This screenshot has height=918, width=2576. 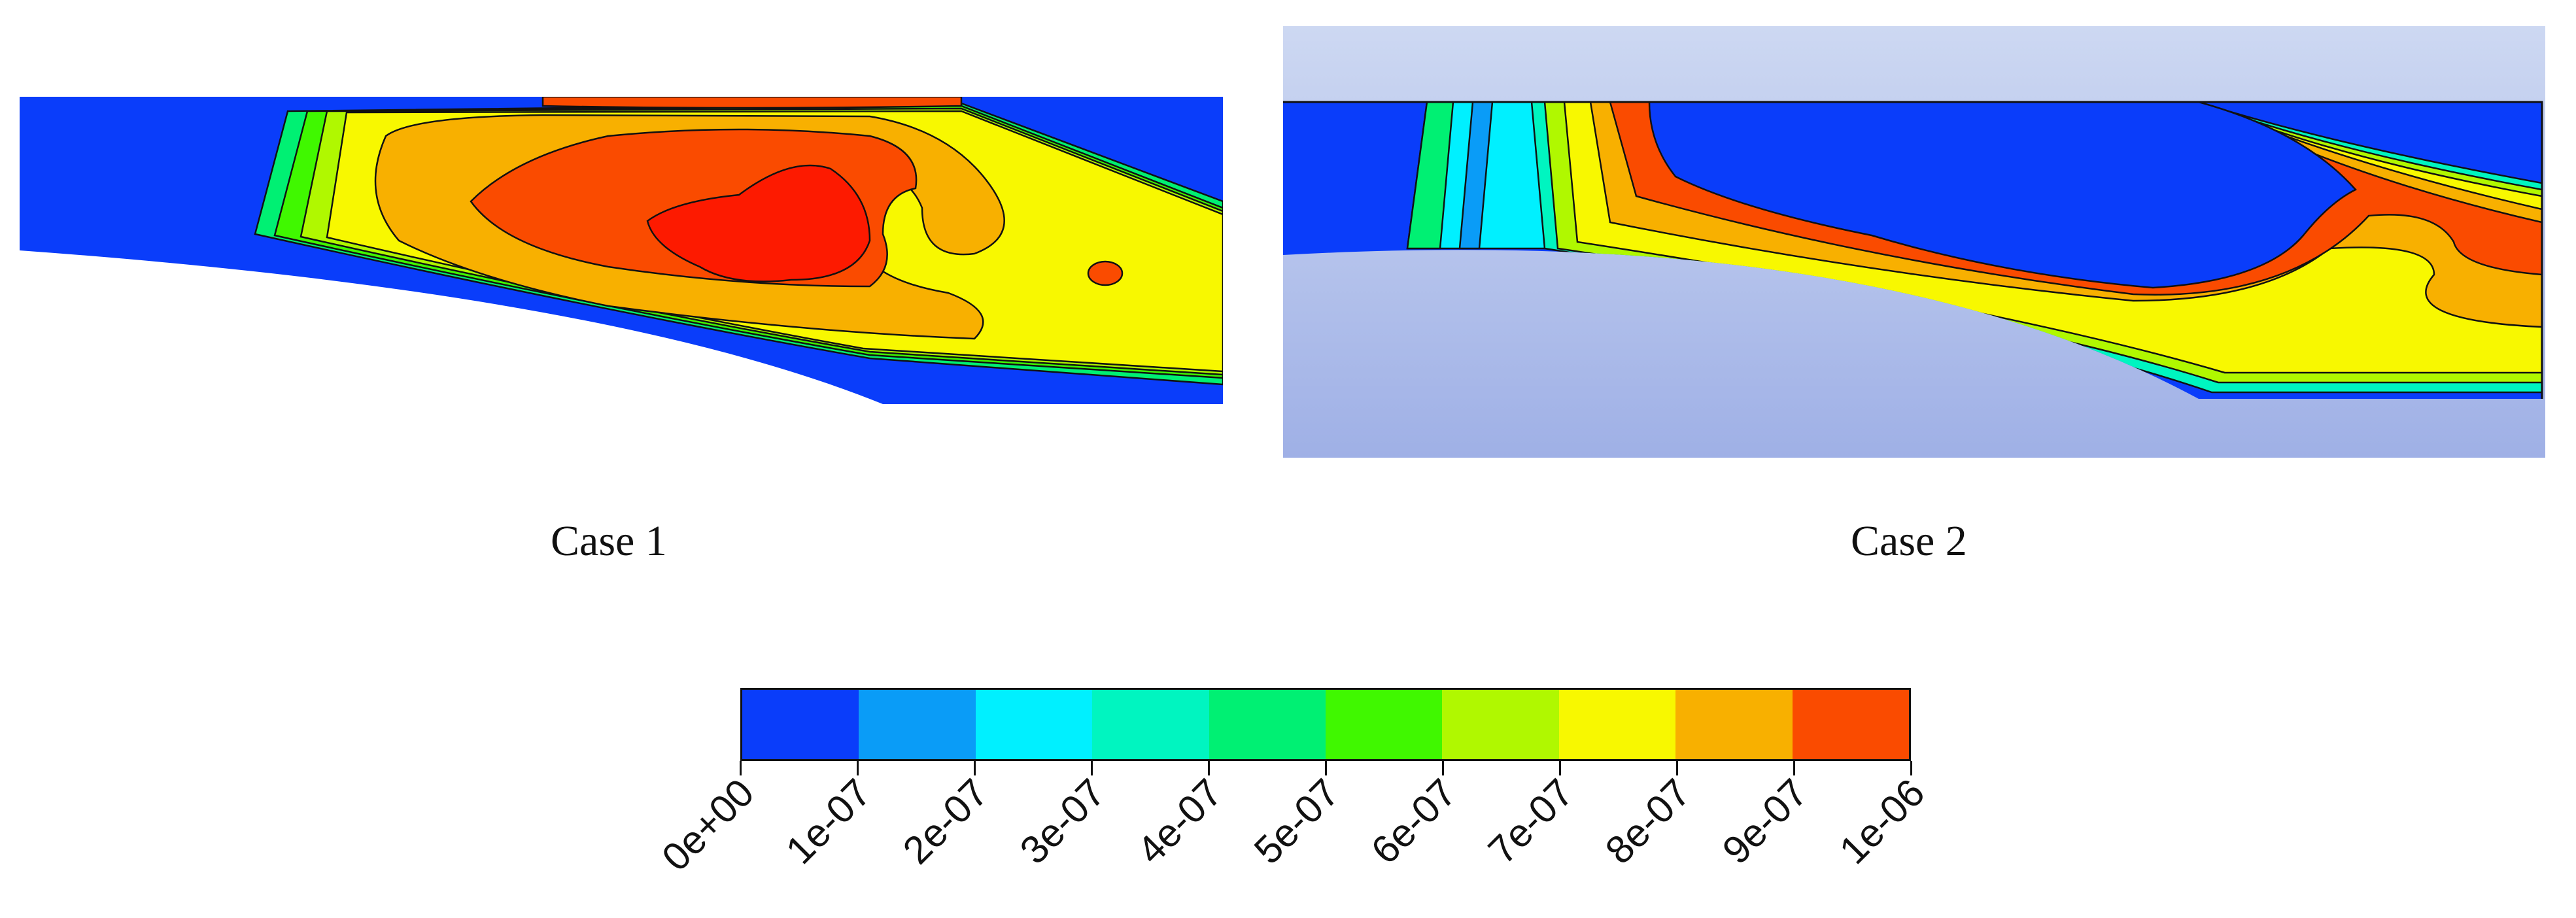 What do you see at coordinates (946, 821) in the screenshot?
I see `colorbar-tick-label: 2e-07` at bounding box center [946, 821].